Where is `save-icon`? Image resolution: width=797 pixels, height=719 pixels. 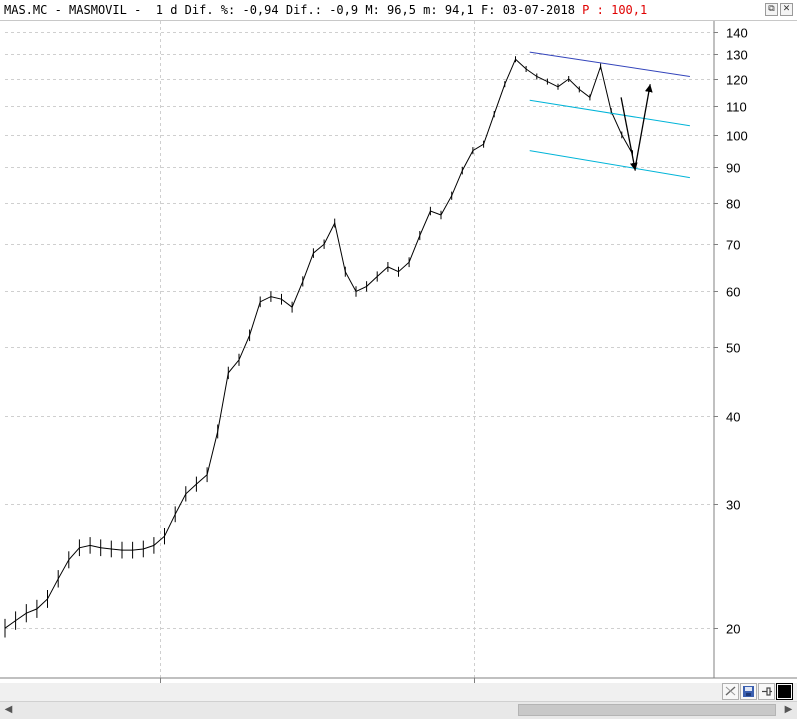
save-icon is located at coordinates (748, 691).